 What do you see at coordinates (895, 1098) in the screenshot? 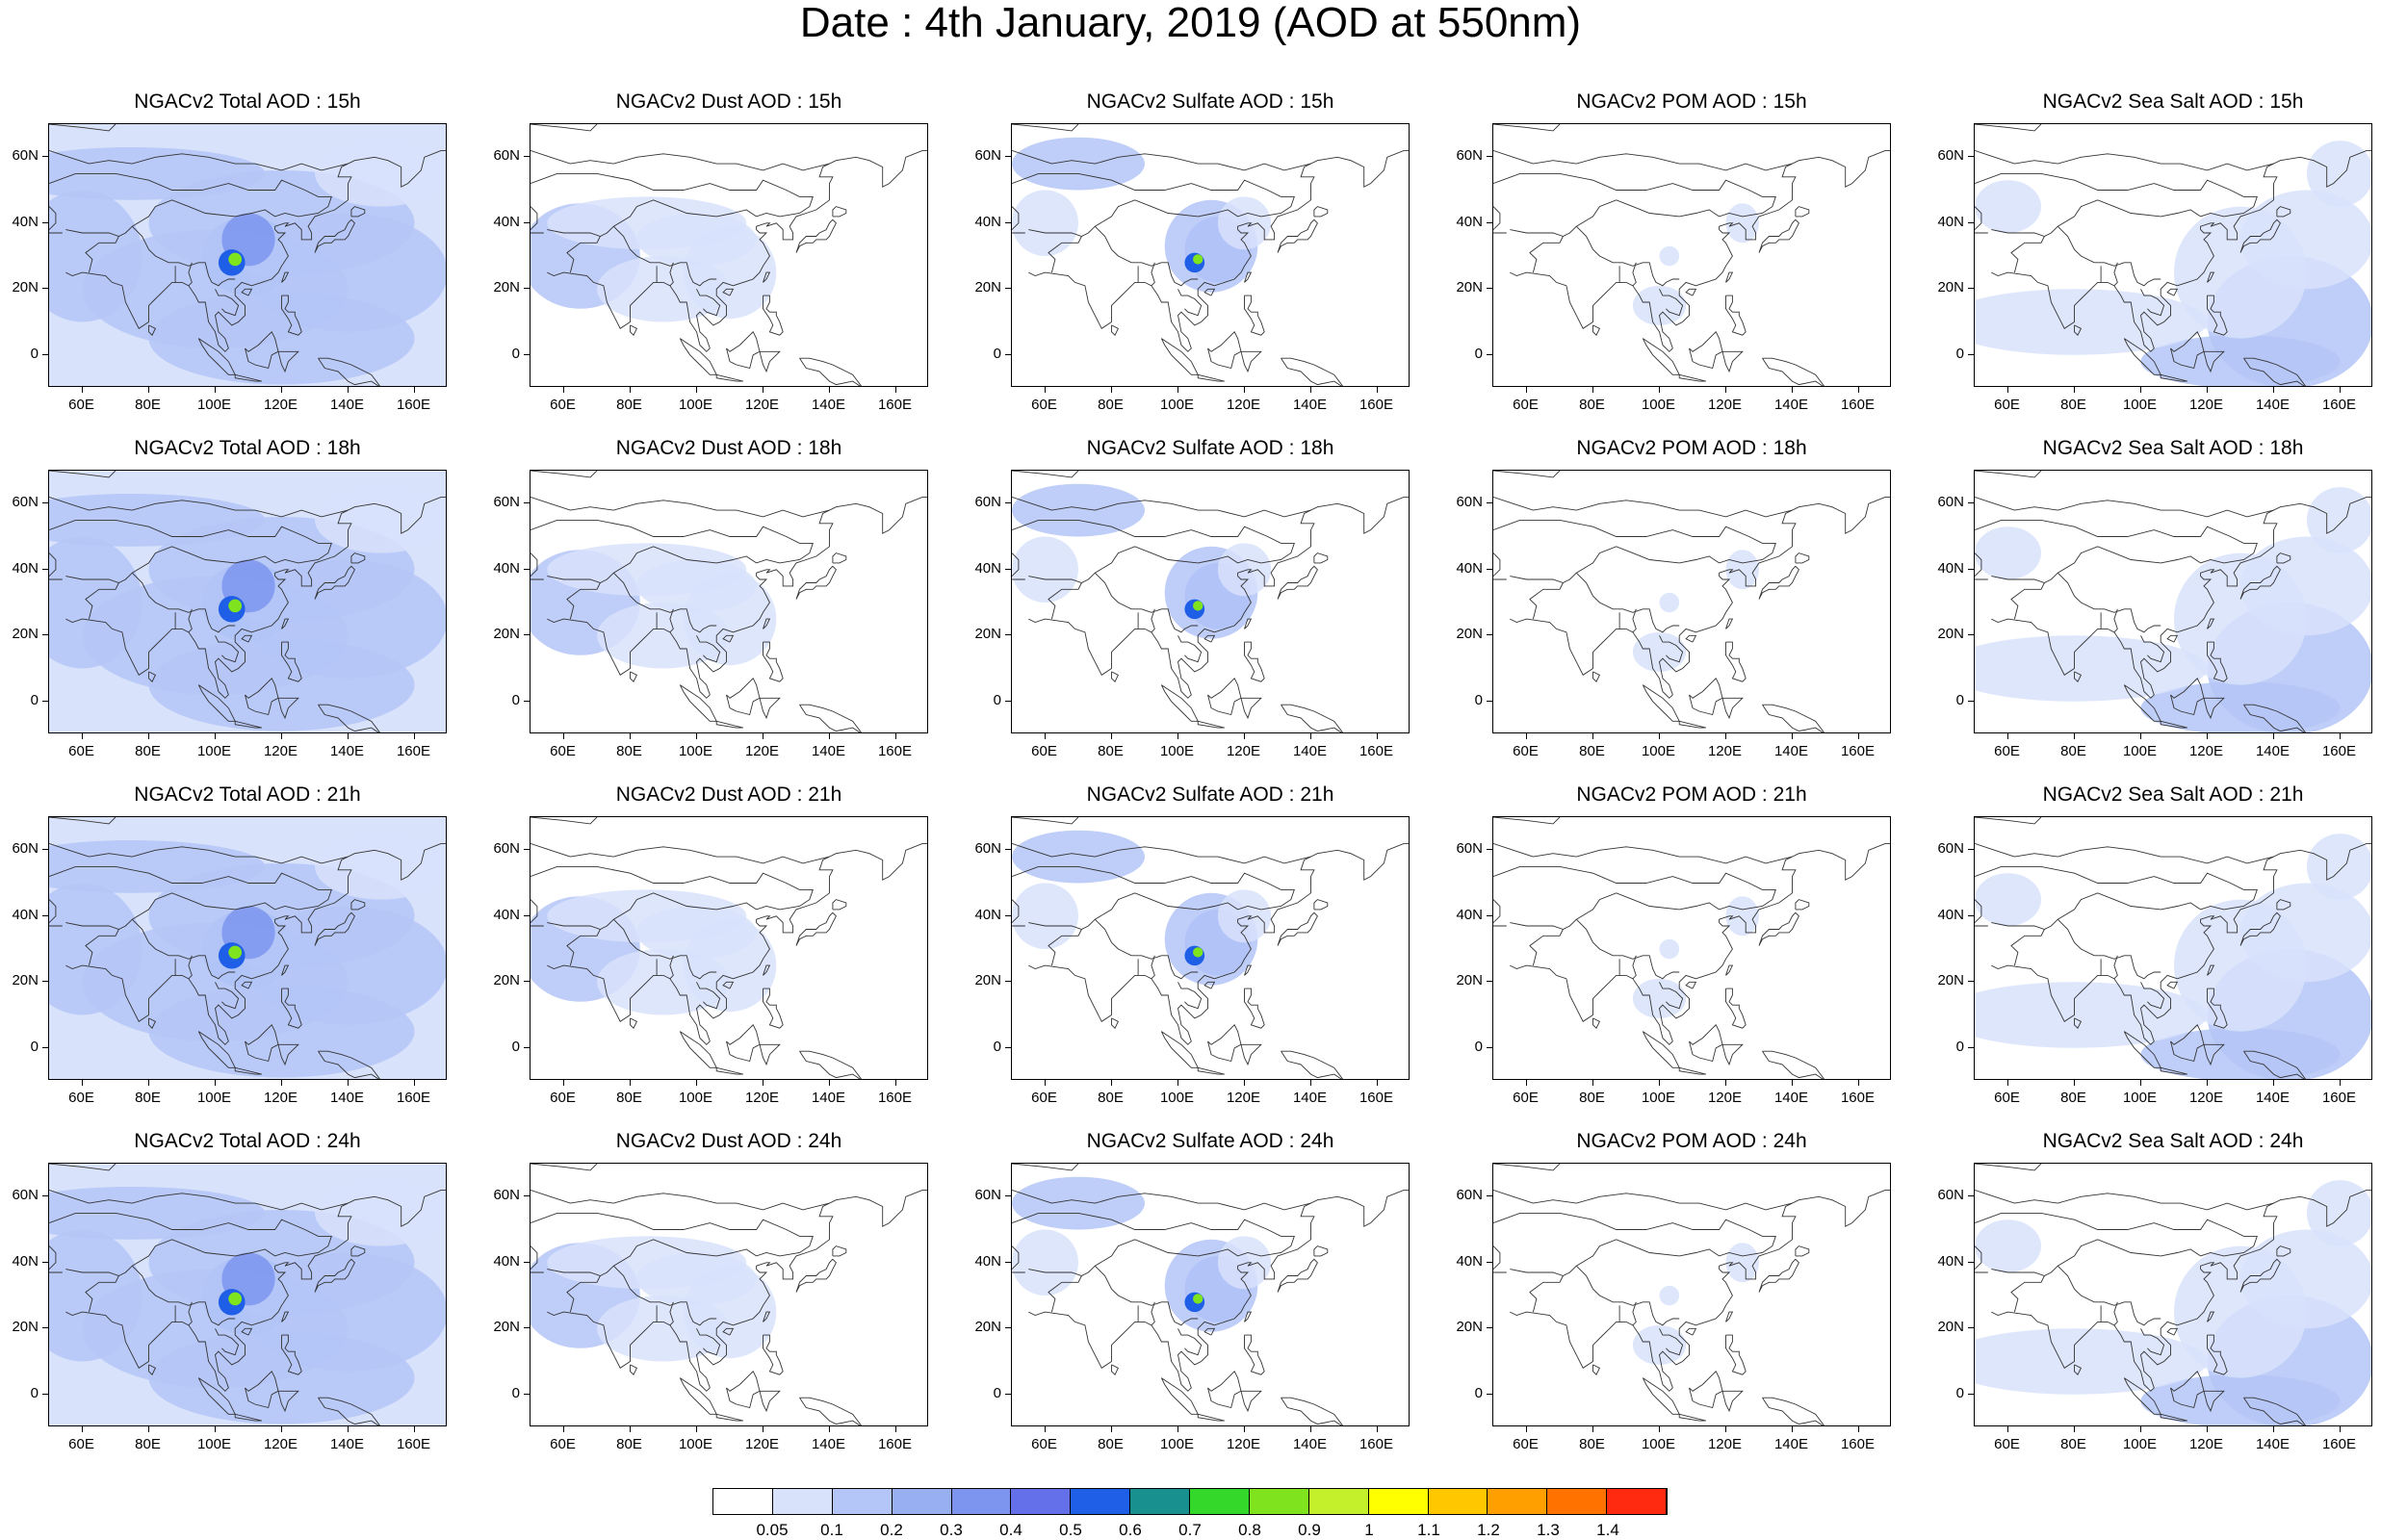
I see `lon-tick-label: 160E` at bounding box center [895, 1098].